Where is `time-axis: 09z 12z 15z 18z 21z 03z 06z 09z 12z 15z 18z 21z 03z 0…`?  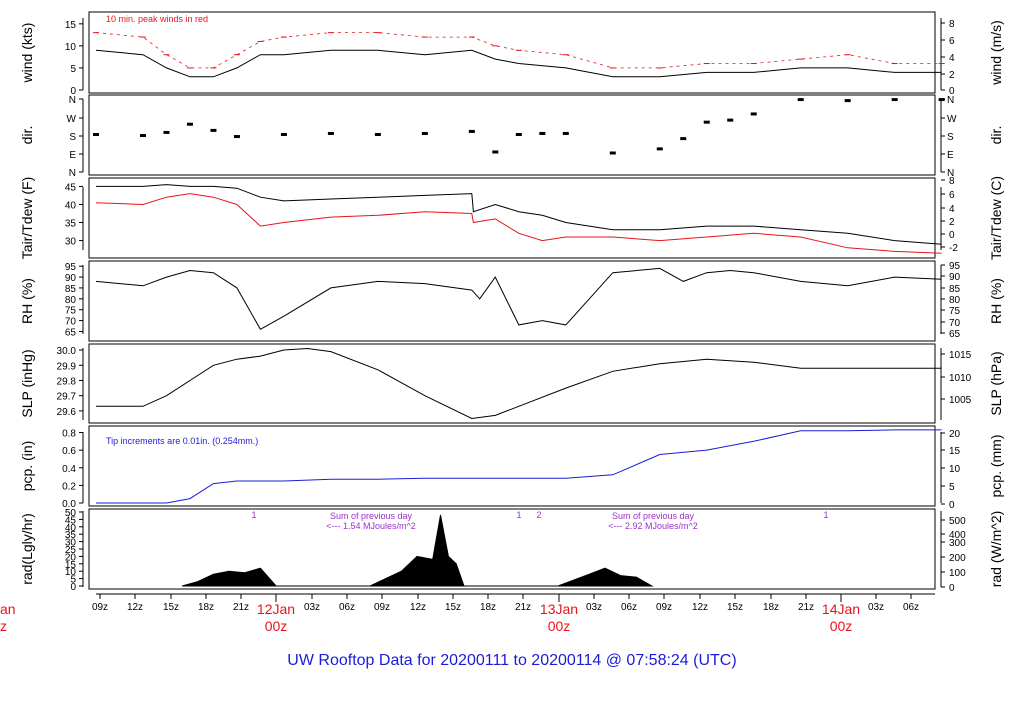 time-axis: 09z 12z 15z 18z 21z 03z 06z 09z 12z 15z 18z 21z 03z 0… is located at coordinates (467, 613).